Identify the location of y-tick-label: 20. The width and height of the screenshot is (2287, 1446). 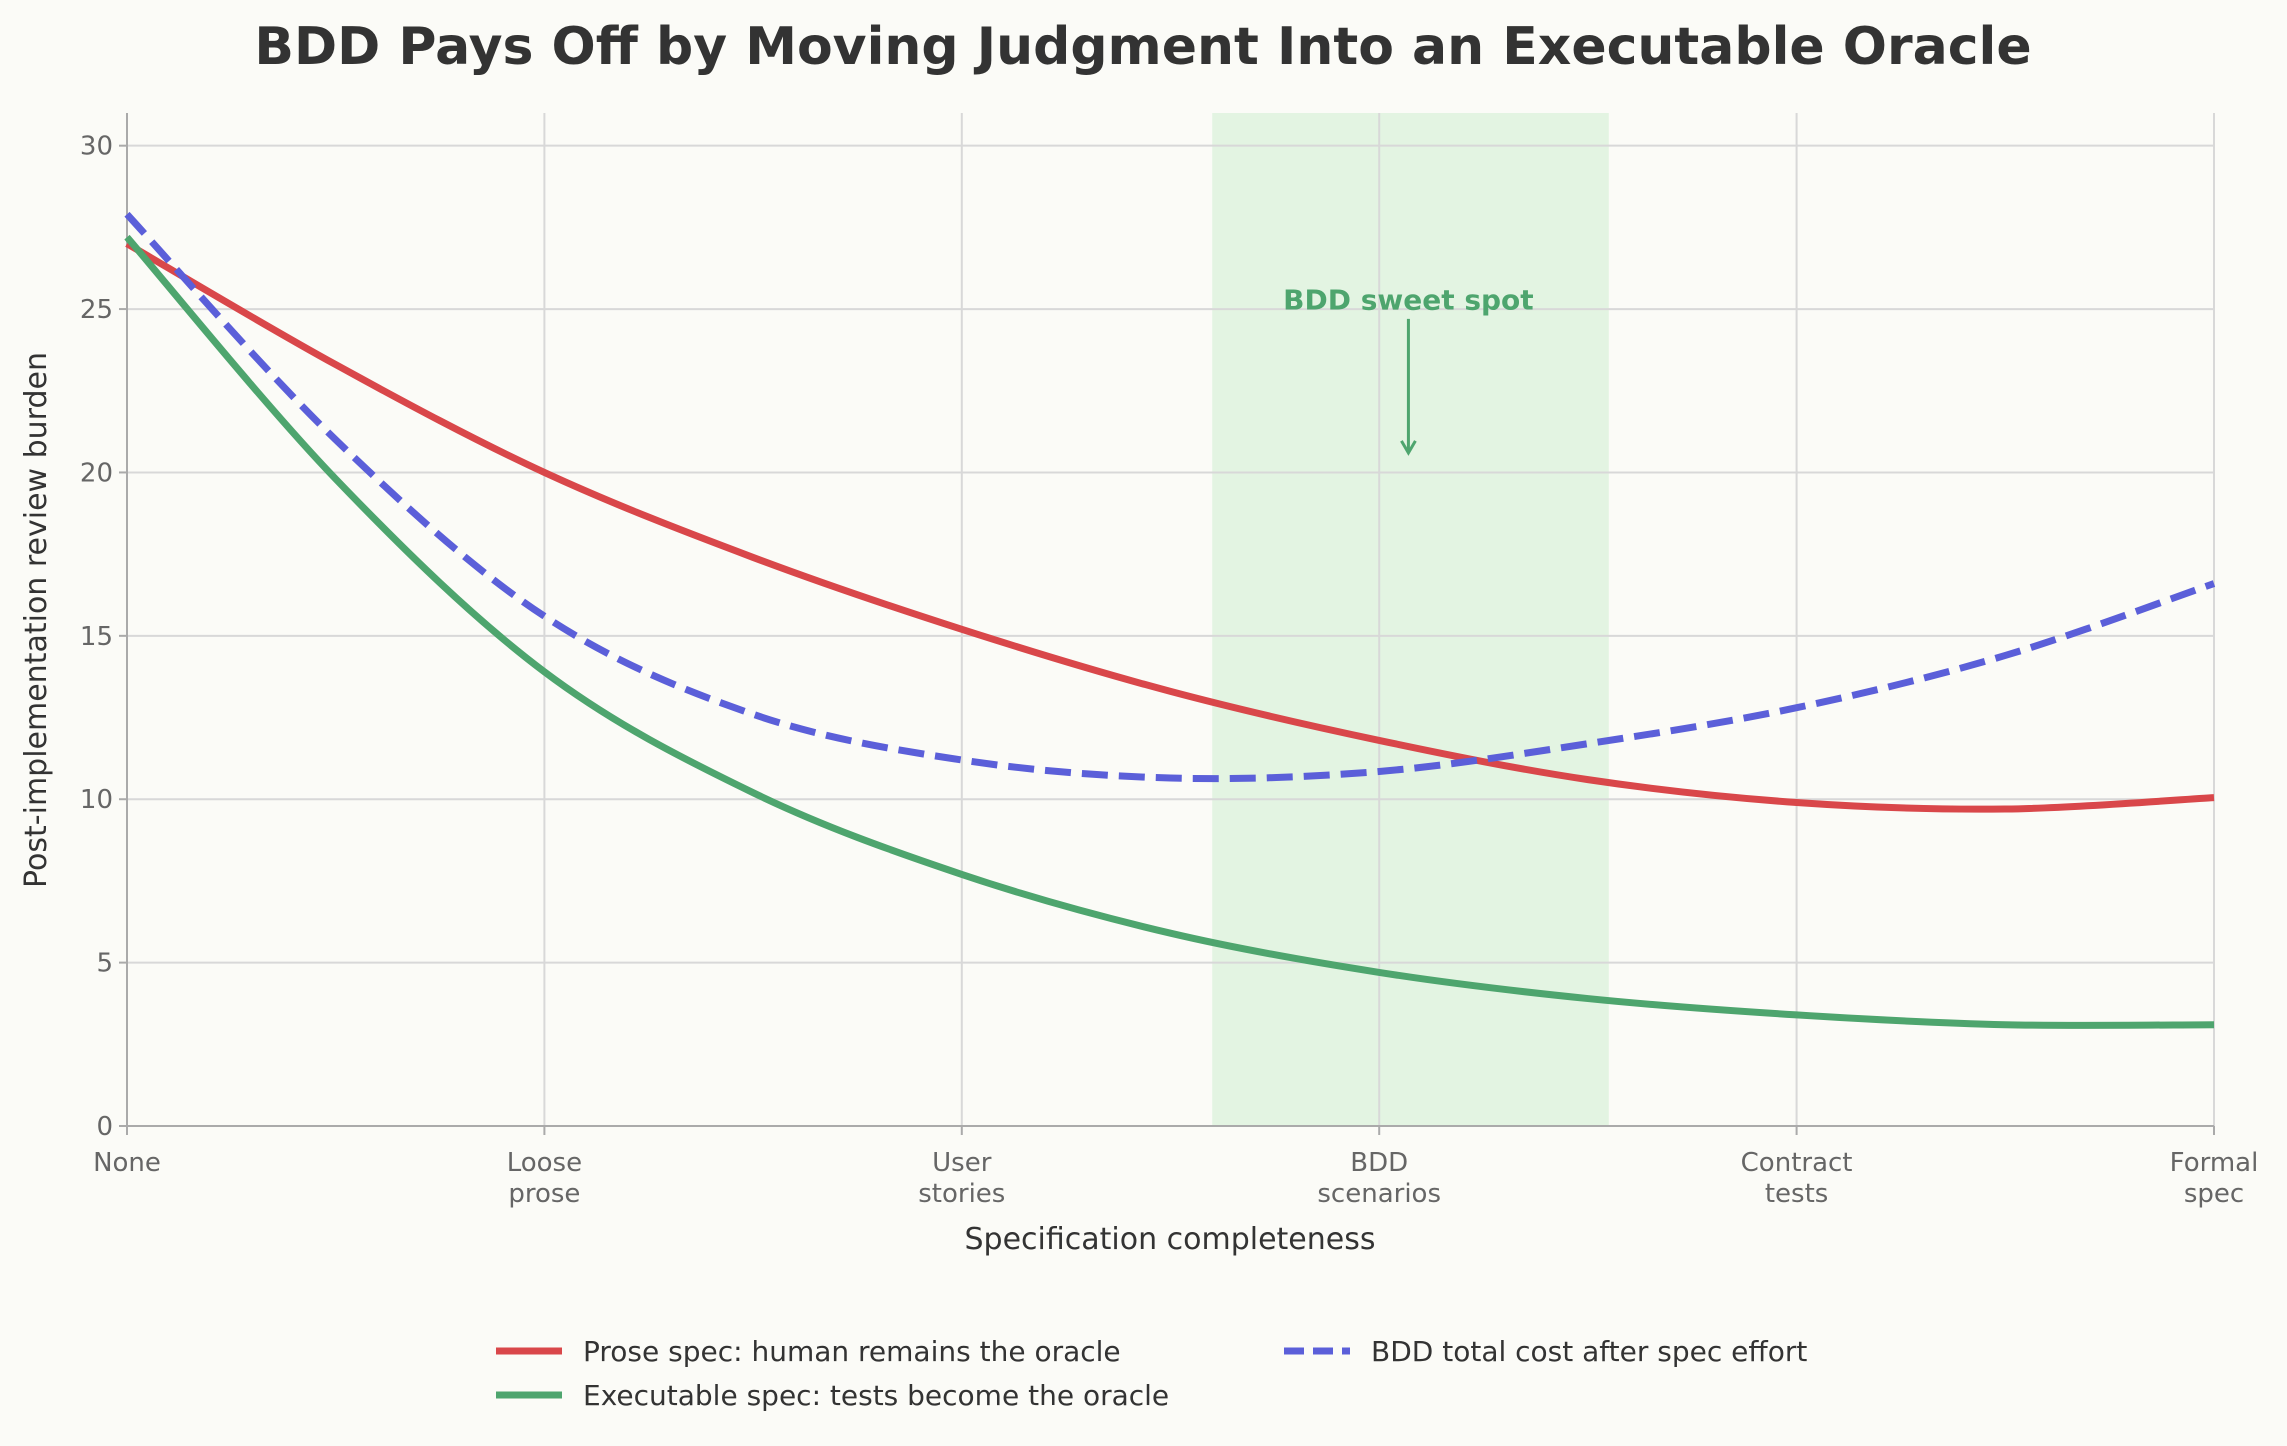
(96, 473).